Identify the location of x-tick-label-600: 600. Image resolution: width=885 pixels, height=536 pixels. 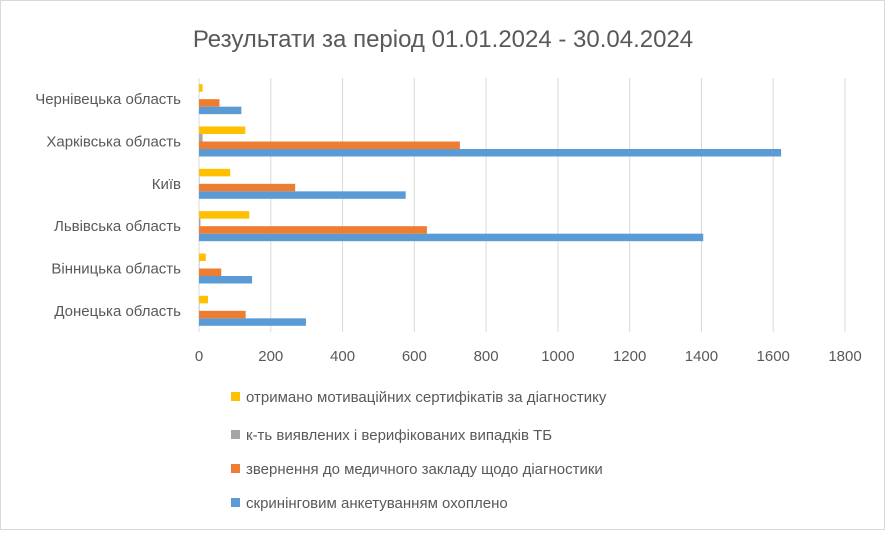
(414, 356).